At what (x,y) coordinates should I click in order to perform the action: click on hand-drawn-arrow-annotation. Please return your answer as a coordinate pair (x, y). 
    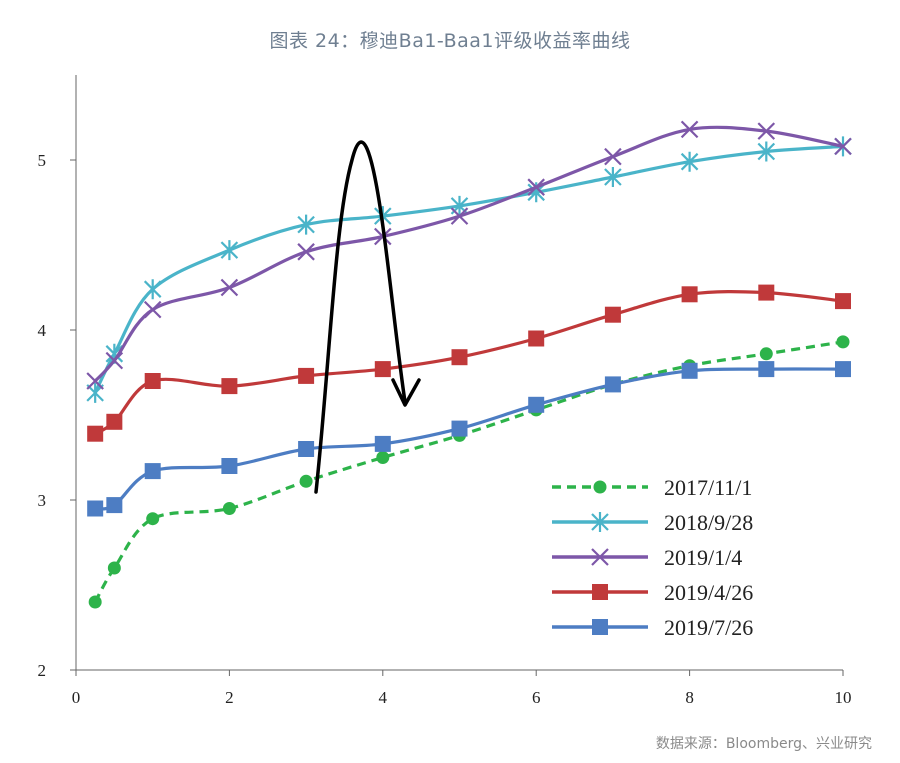
    Looking at the image, I should click on (367, 317).